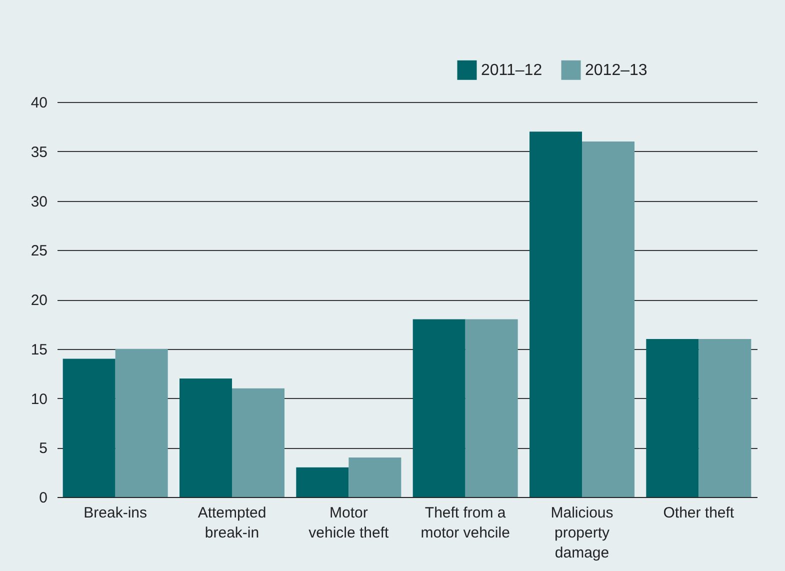 The image size is (785, 571). What do you see at coordinates (39, 251) in the screenshot?
I see `y-tick-label: 25` at bounding box center [39, 251].